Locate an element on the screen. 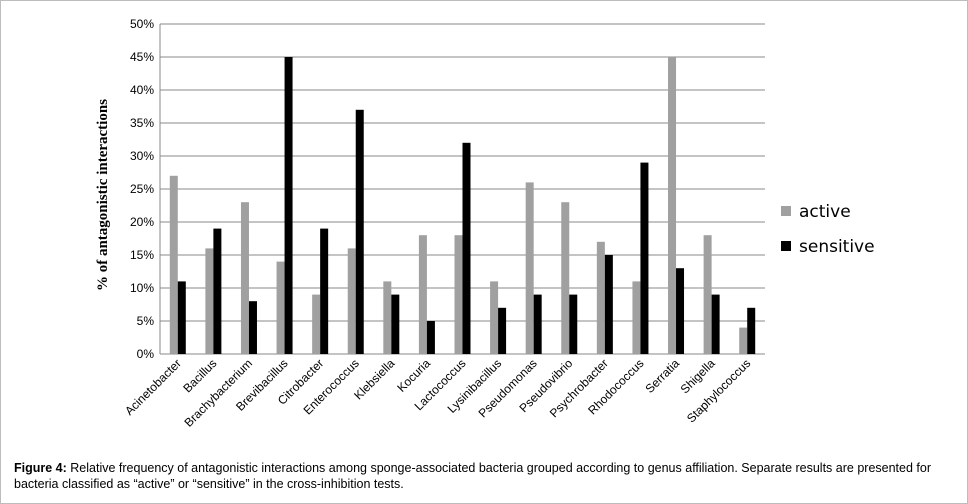 The width and height of the screenshot is (968, 504). legend-swatch-active is located at coordinates (786, 211).